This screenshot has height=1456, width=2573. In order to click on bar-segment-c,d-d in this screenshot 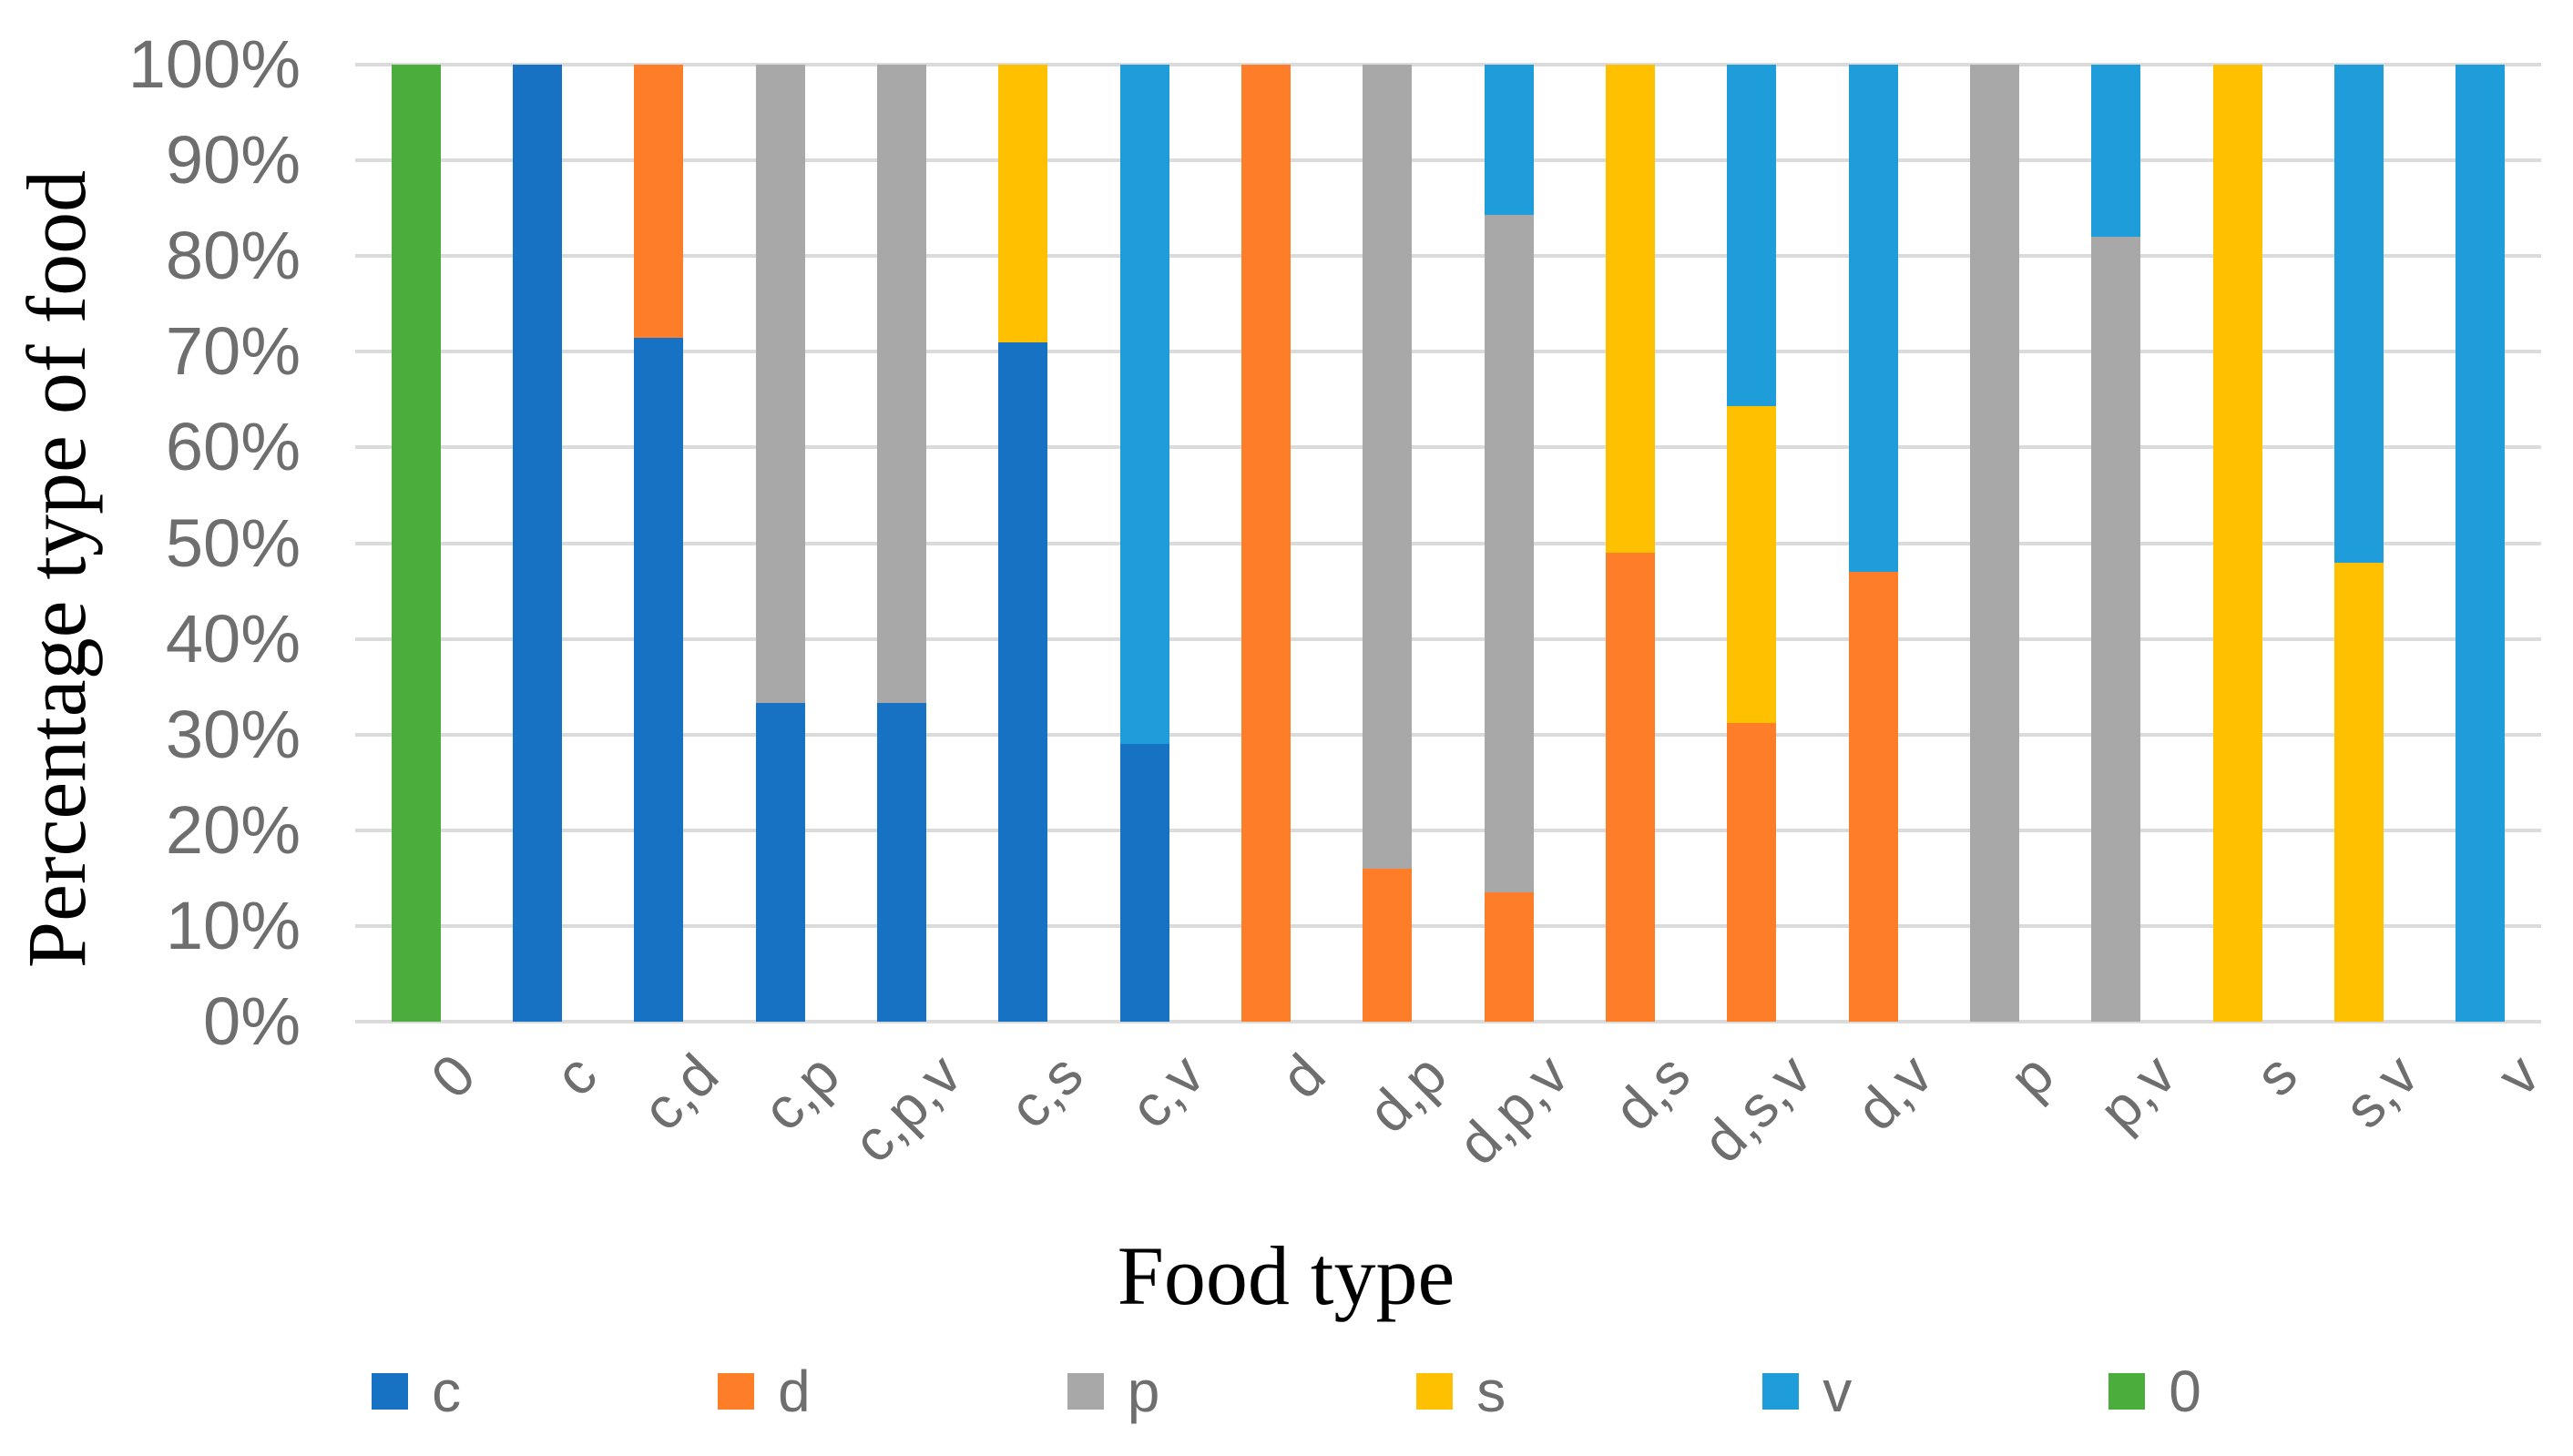, I will do `click(659, 201)`.